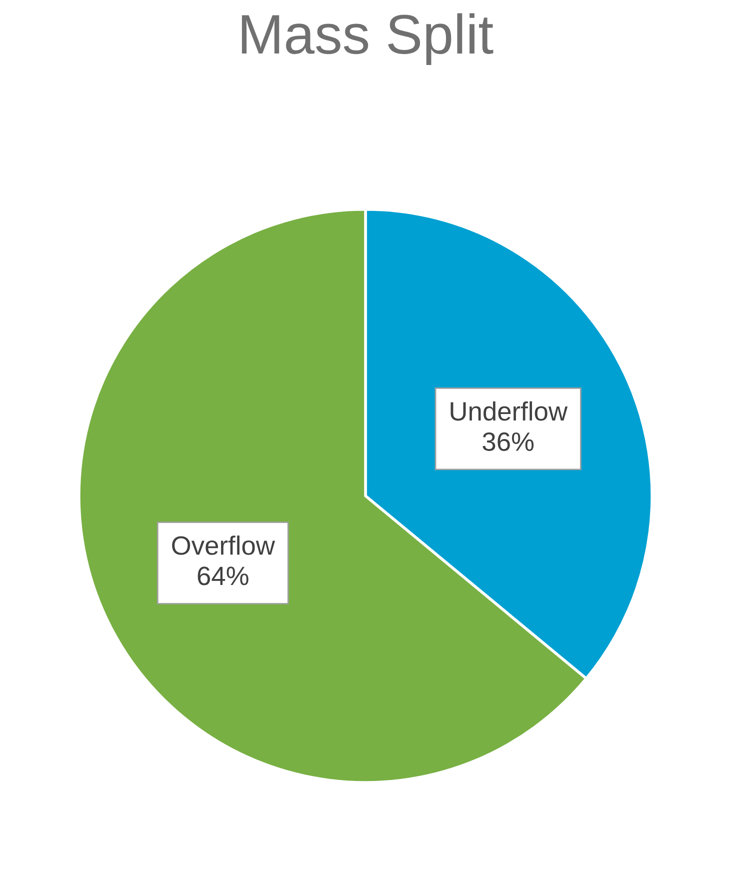  What do you see at coordinates (508, 442) in the screenshot?
I see `data-label: 36%` at bounding box center [508, 442].